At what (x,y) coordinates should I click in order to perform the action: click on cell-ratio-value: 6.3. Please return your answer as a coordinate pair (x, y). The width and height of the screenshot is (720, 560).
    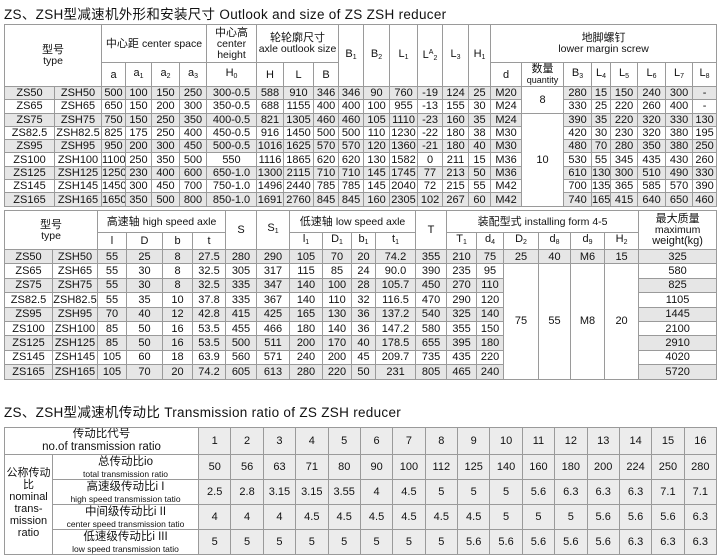
    Looking at the image, I should click on (668, 542).